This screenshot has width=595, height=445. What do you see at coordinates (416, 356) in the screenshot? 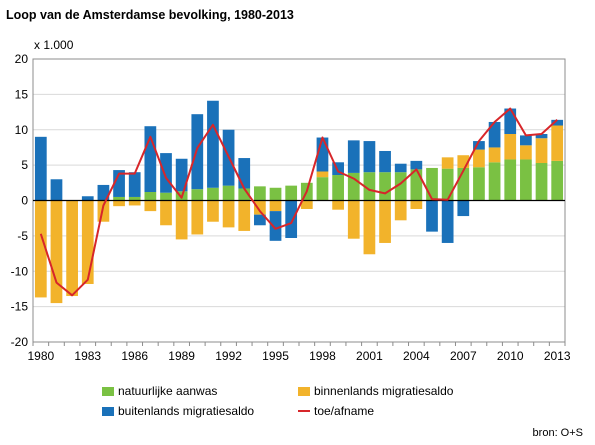
I see `x-tick-label: 2004` at bounding box center [416, 356].